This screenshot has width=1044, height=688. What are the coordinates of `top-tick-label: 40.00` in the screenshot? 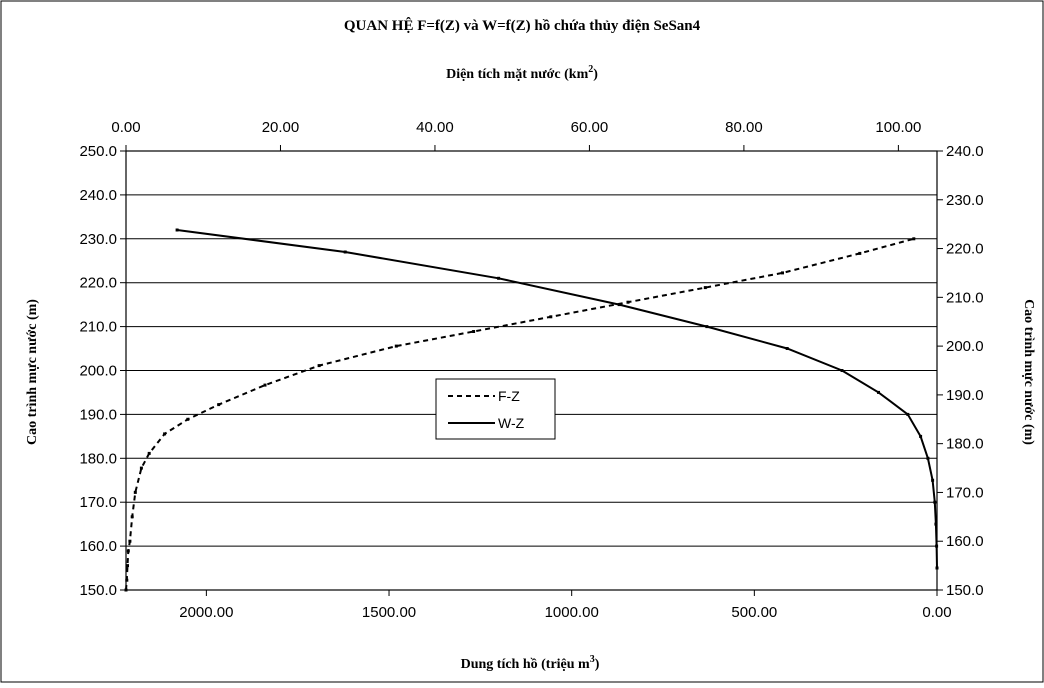 It's located at (435, 127).